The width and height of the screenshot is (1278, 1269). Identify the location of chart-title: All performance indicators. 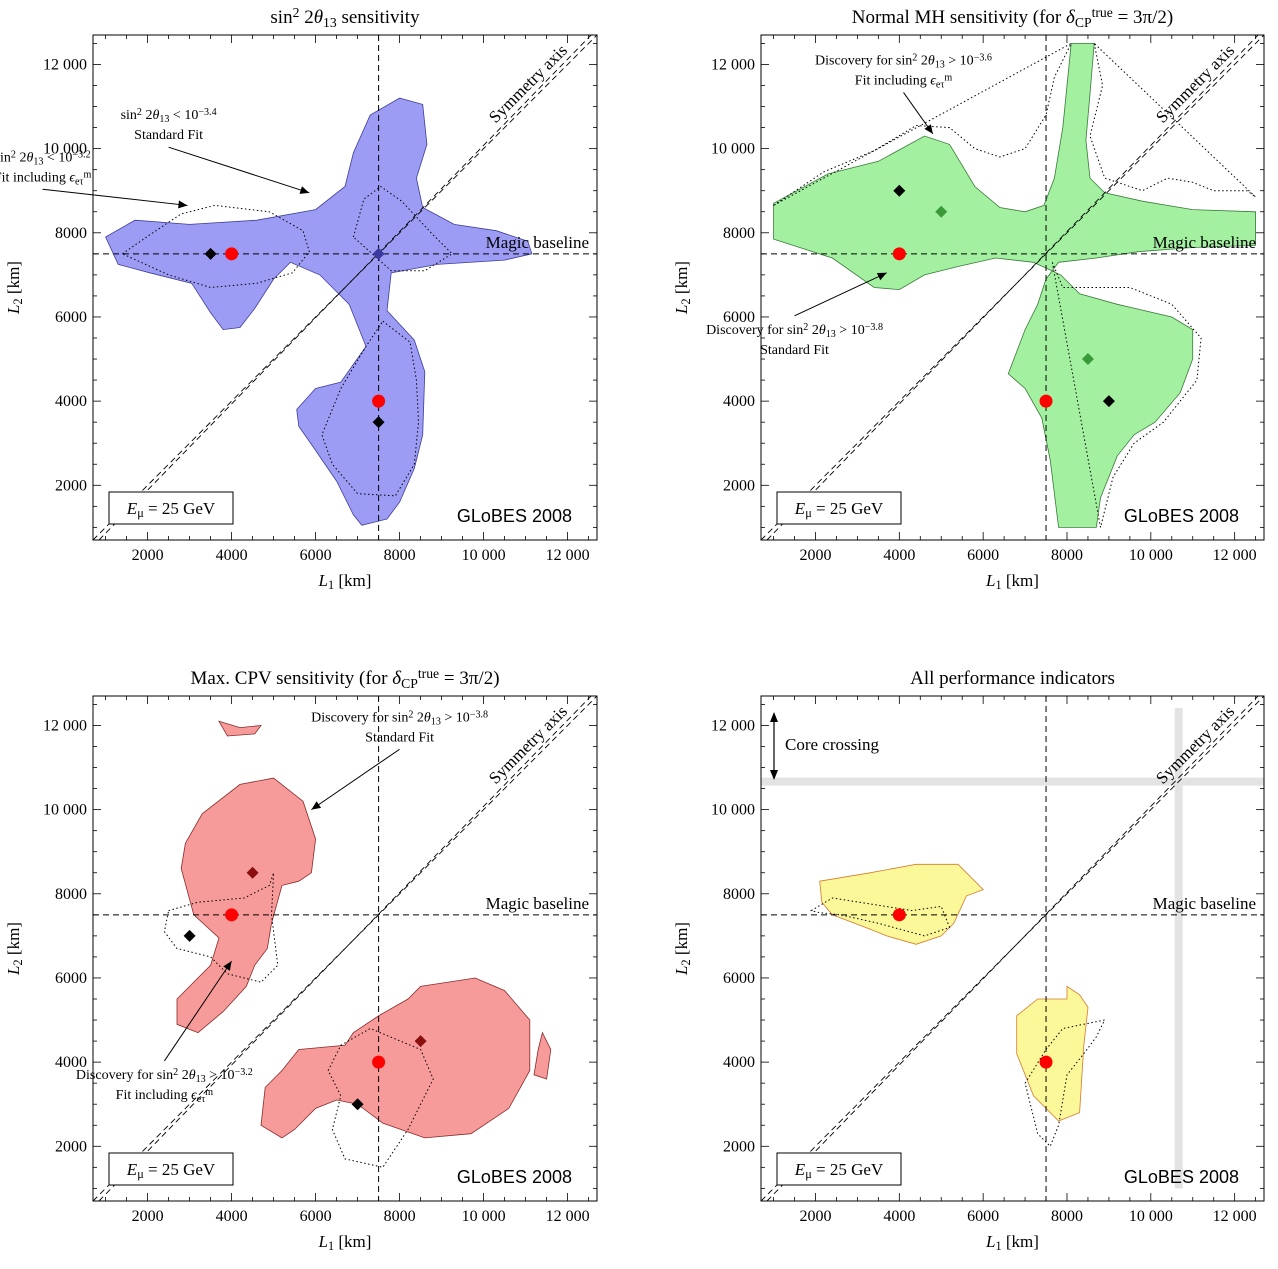
(1012, 678).